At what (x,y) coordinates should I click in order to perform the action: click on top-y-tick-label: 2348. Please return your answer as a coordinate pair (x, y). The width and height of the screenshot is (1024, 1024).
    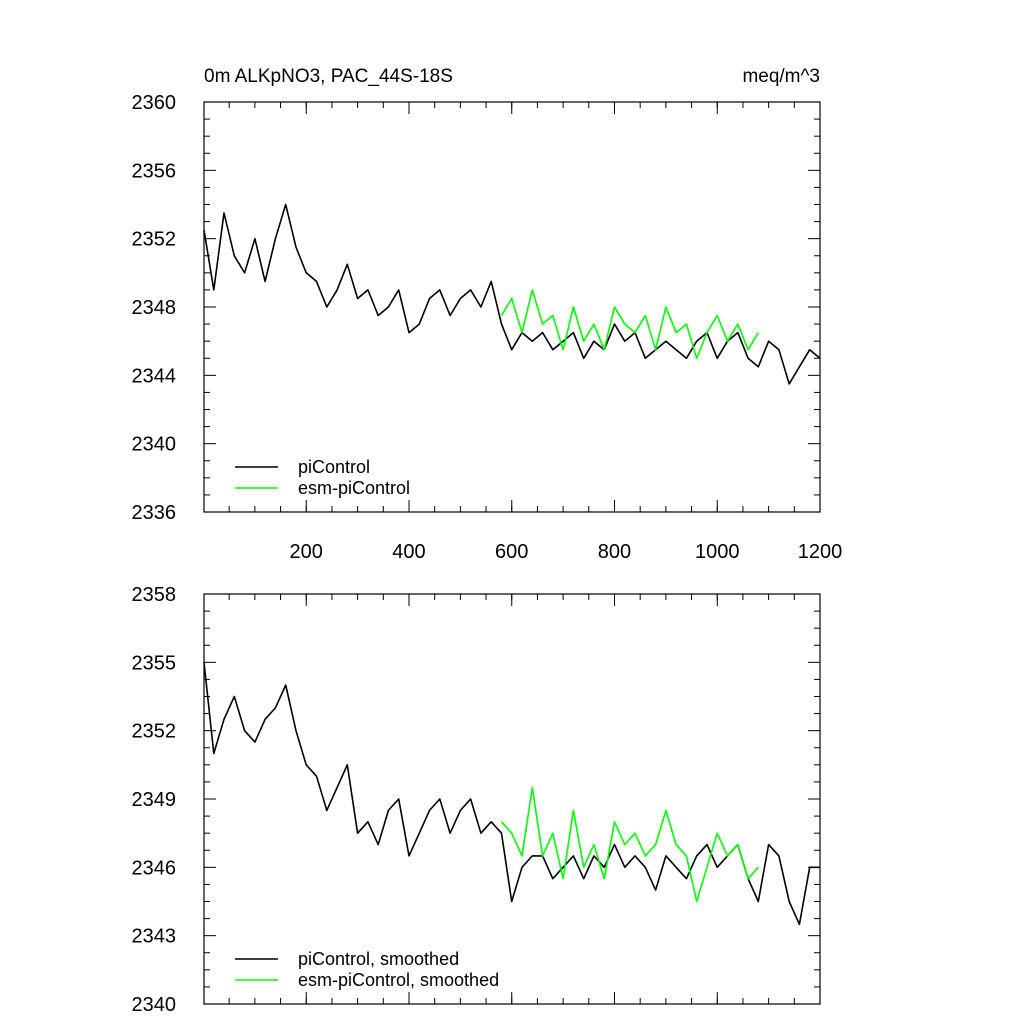
    Looking at the image, I should click on (154, 308).